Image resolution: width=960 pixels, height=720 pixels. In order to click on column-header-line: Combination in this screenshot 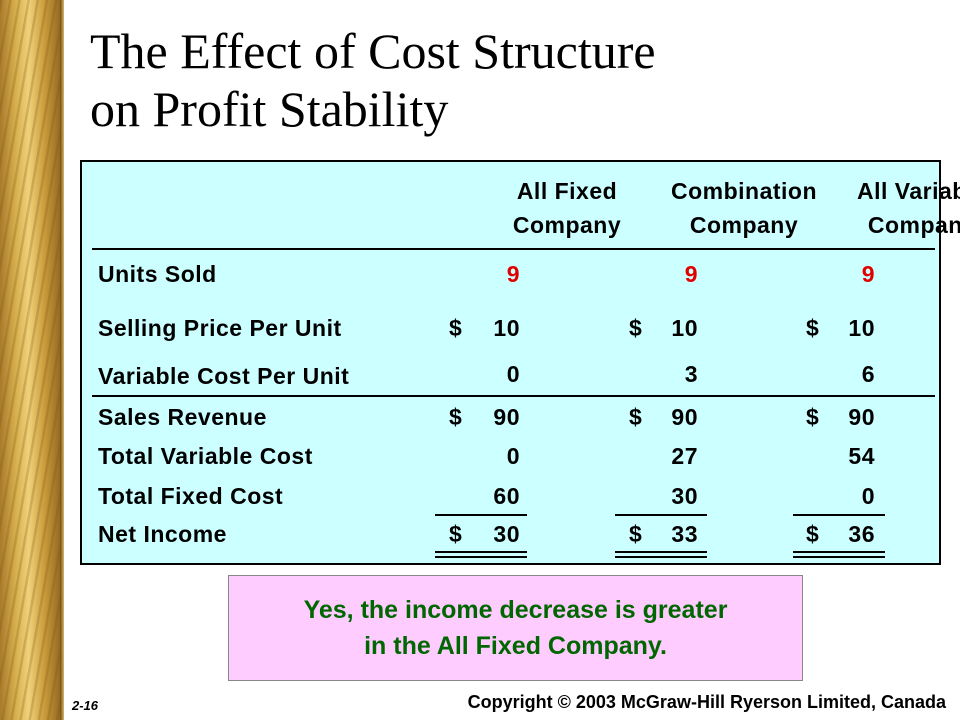, I will do `click(744, 191)`.